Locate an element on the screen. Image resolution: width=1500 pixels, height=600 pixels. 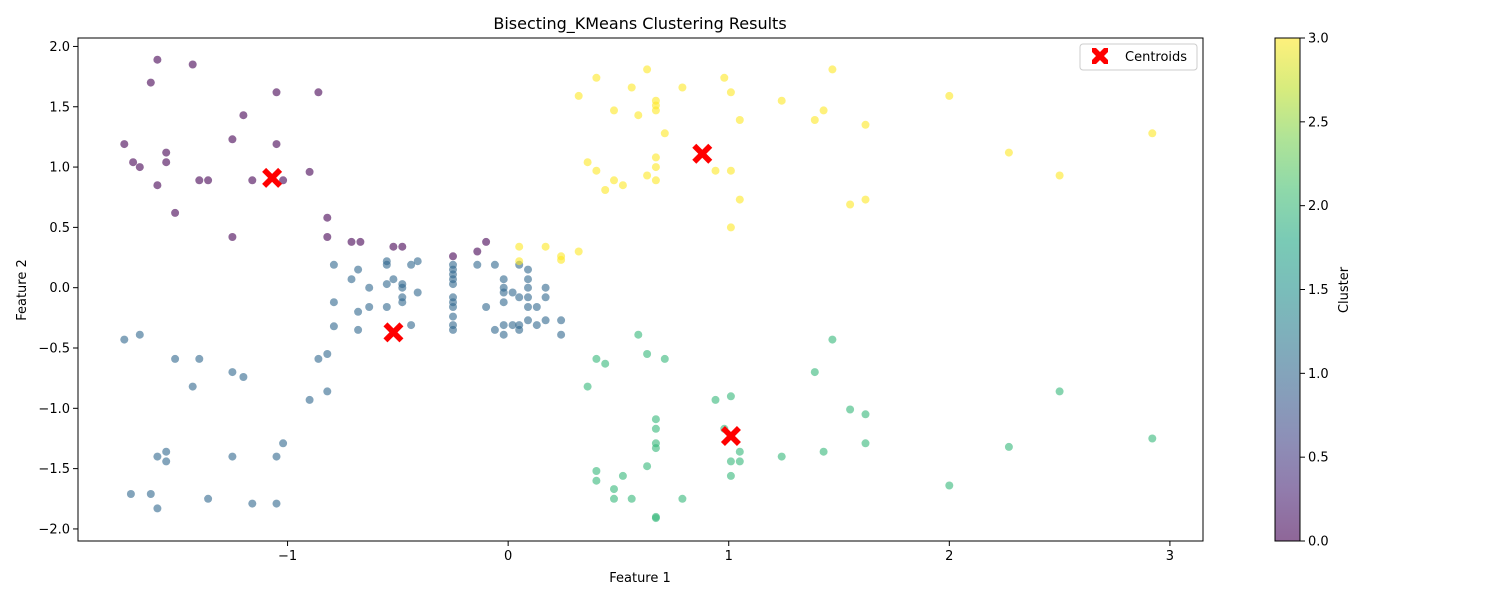
chart-title: Bisecting_KMeans Clustering Results is located at coordinates (639, 24).